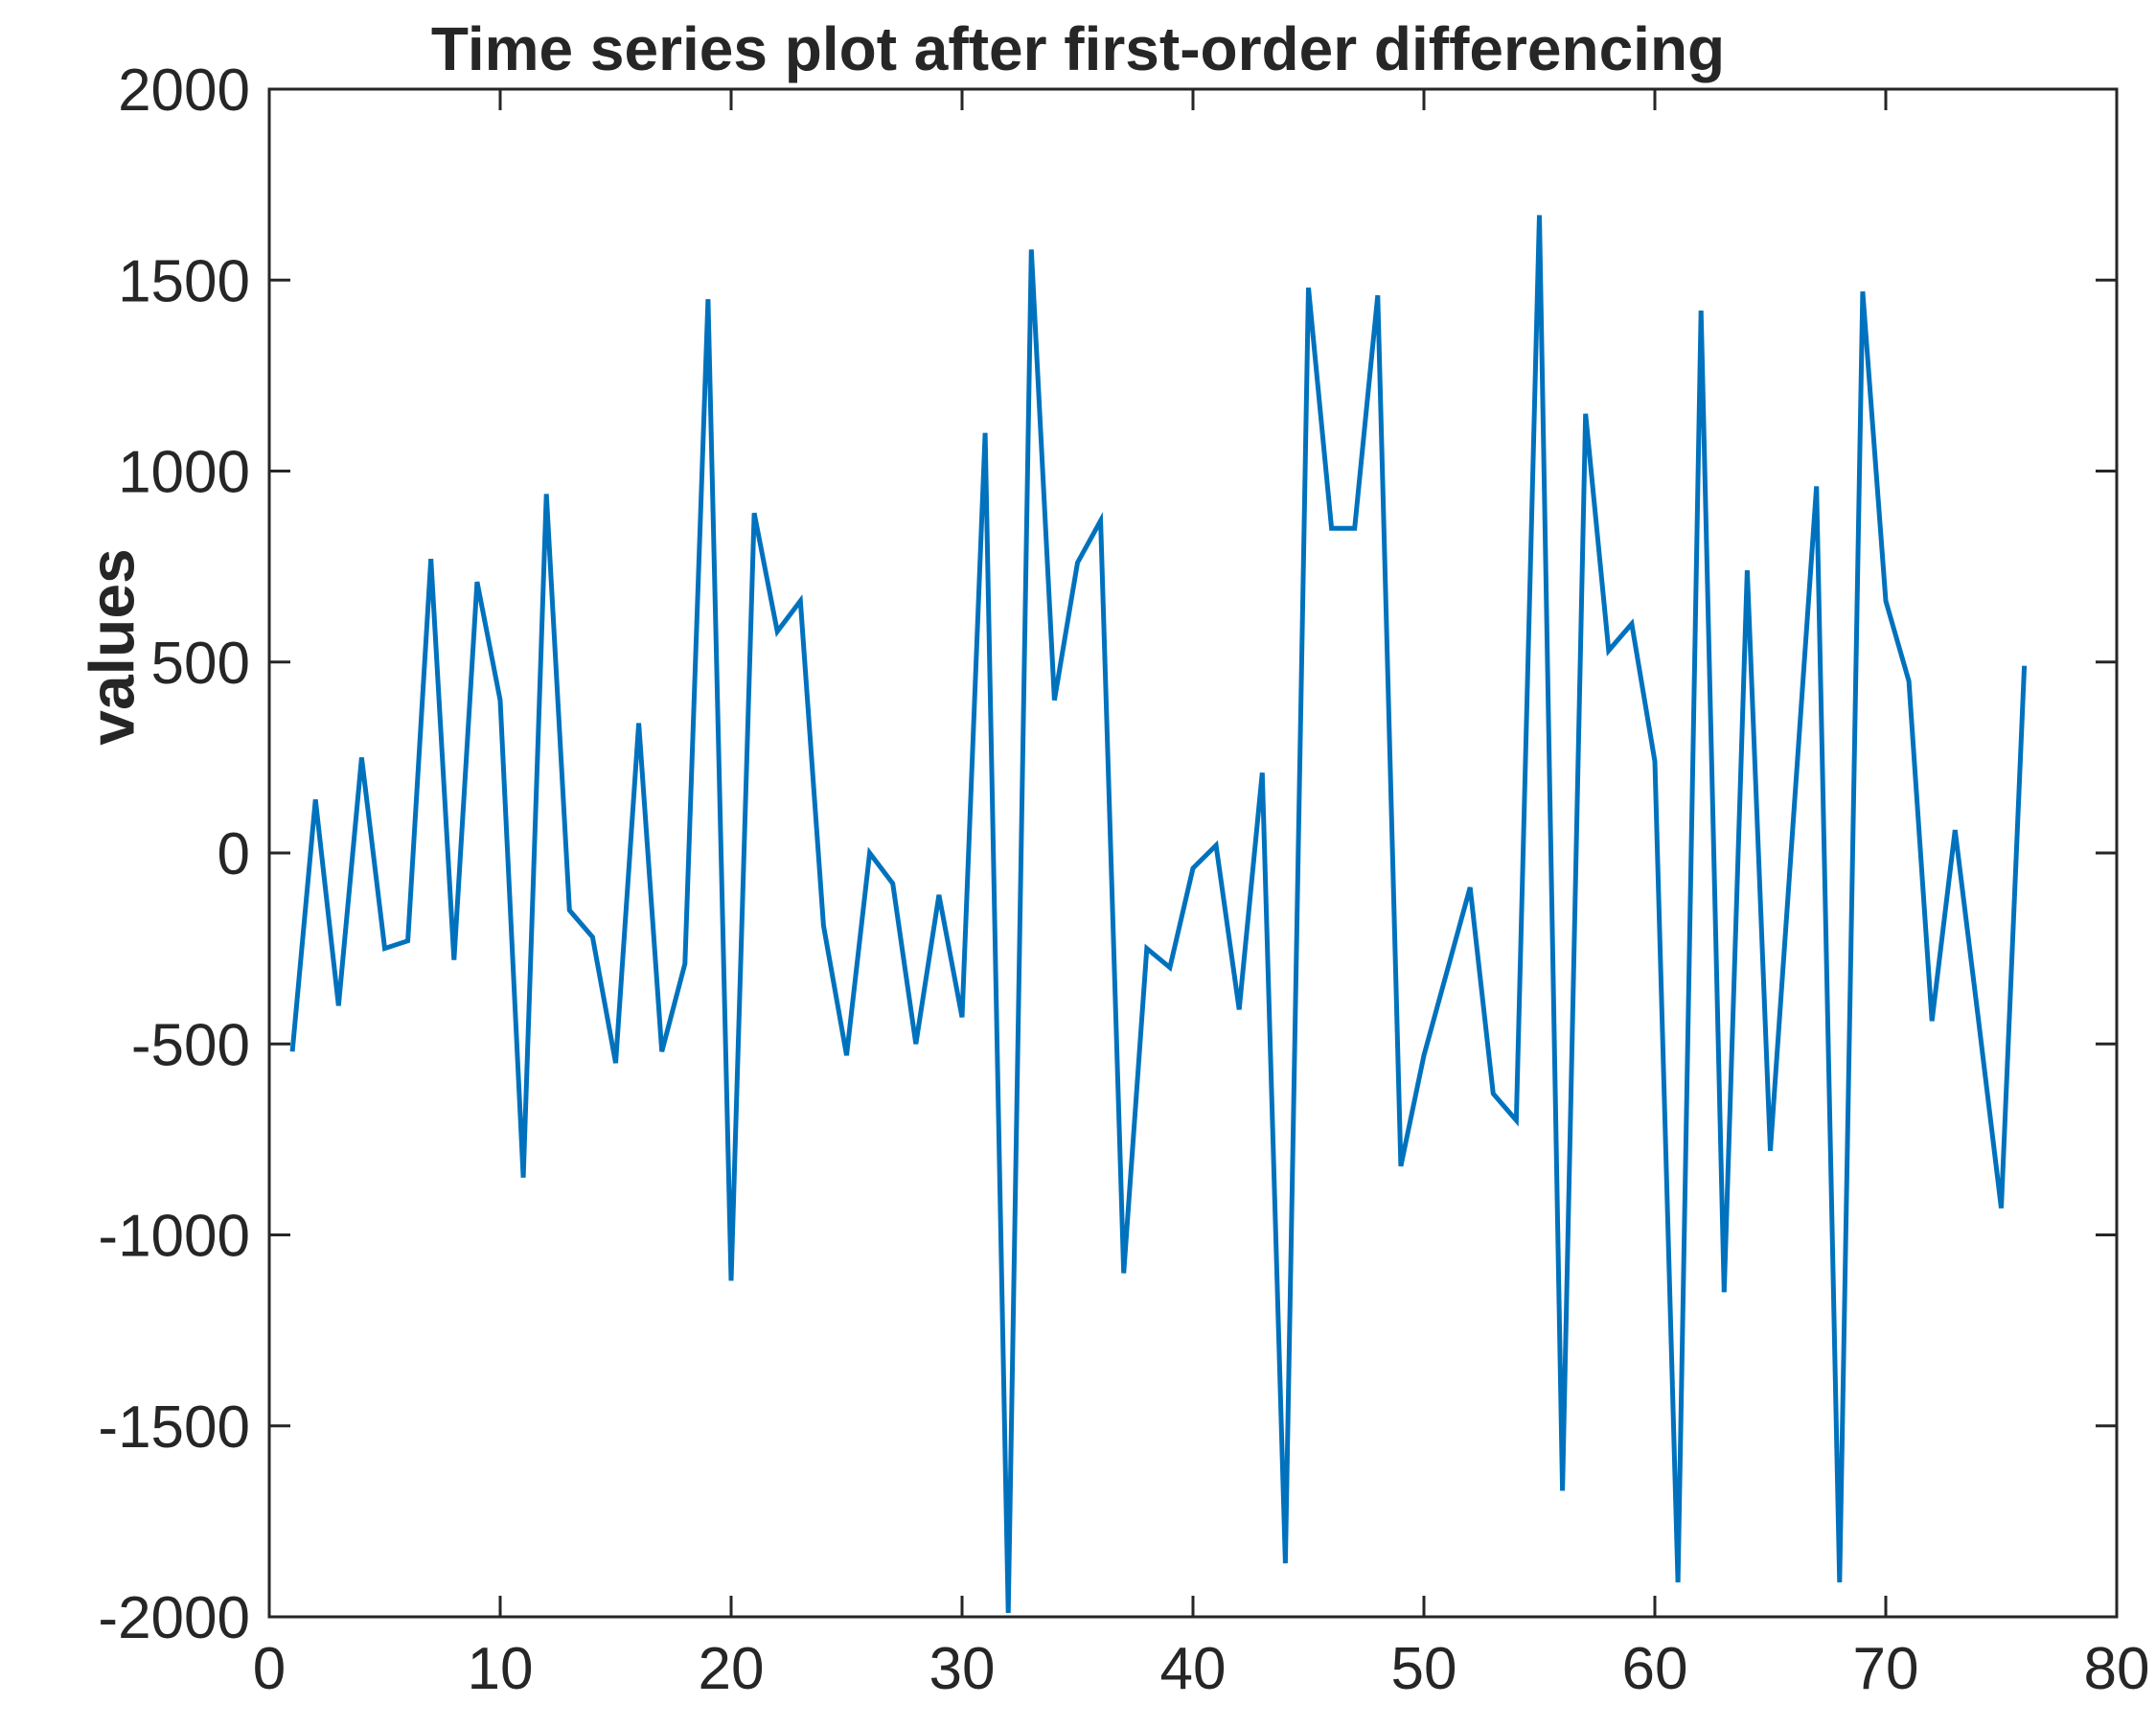 This screenshot has width=2156, height=1728. Describe the element at coordinates (1424, 1669) in the screenshot. I see `x-tick-label: 50` at that location.